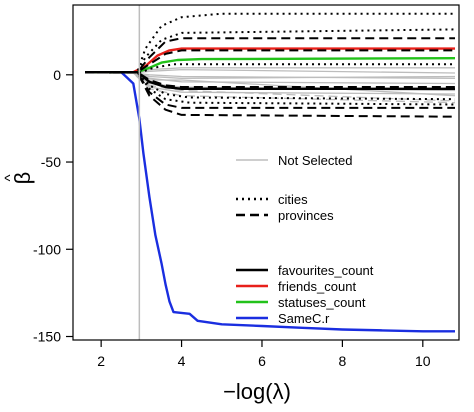  What do you see at coordinates (101, 361) in the screenshot?
I see `x-tick-label: 2` at bounding box center [101, 361].